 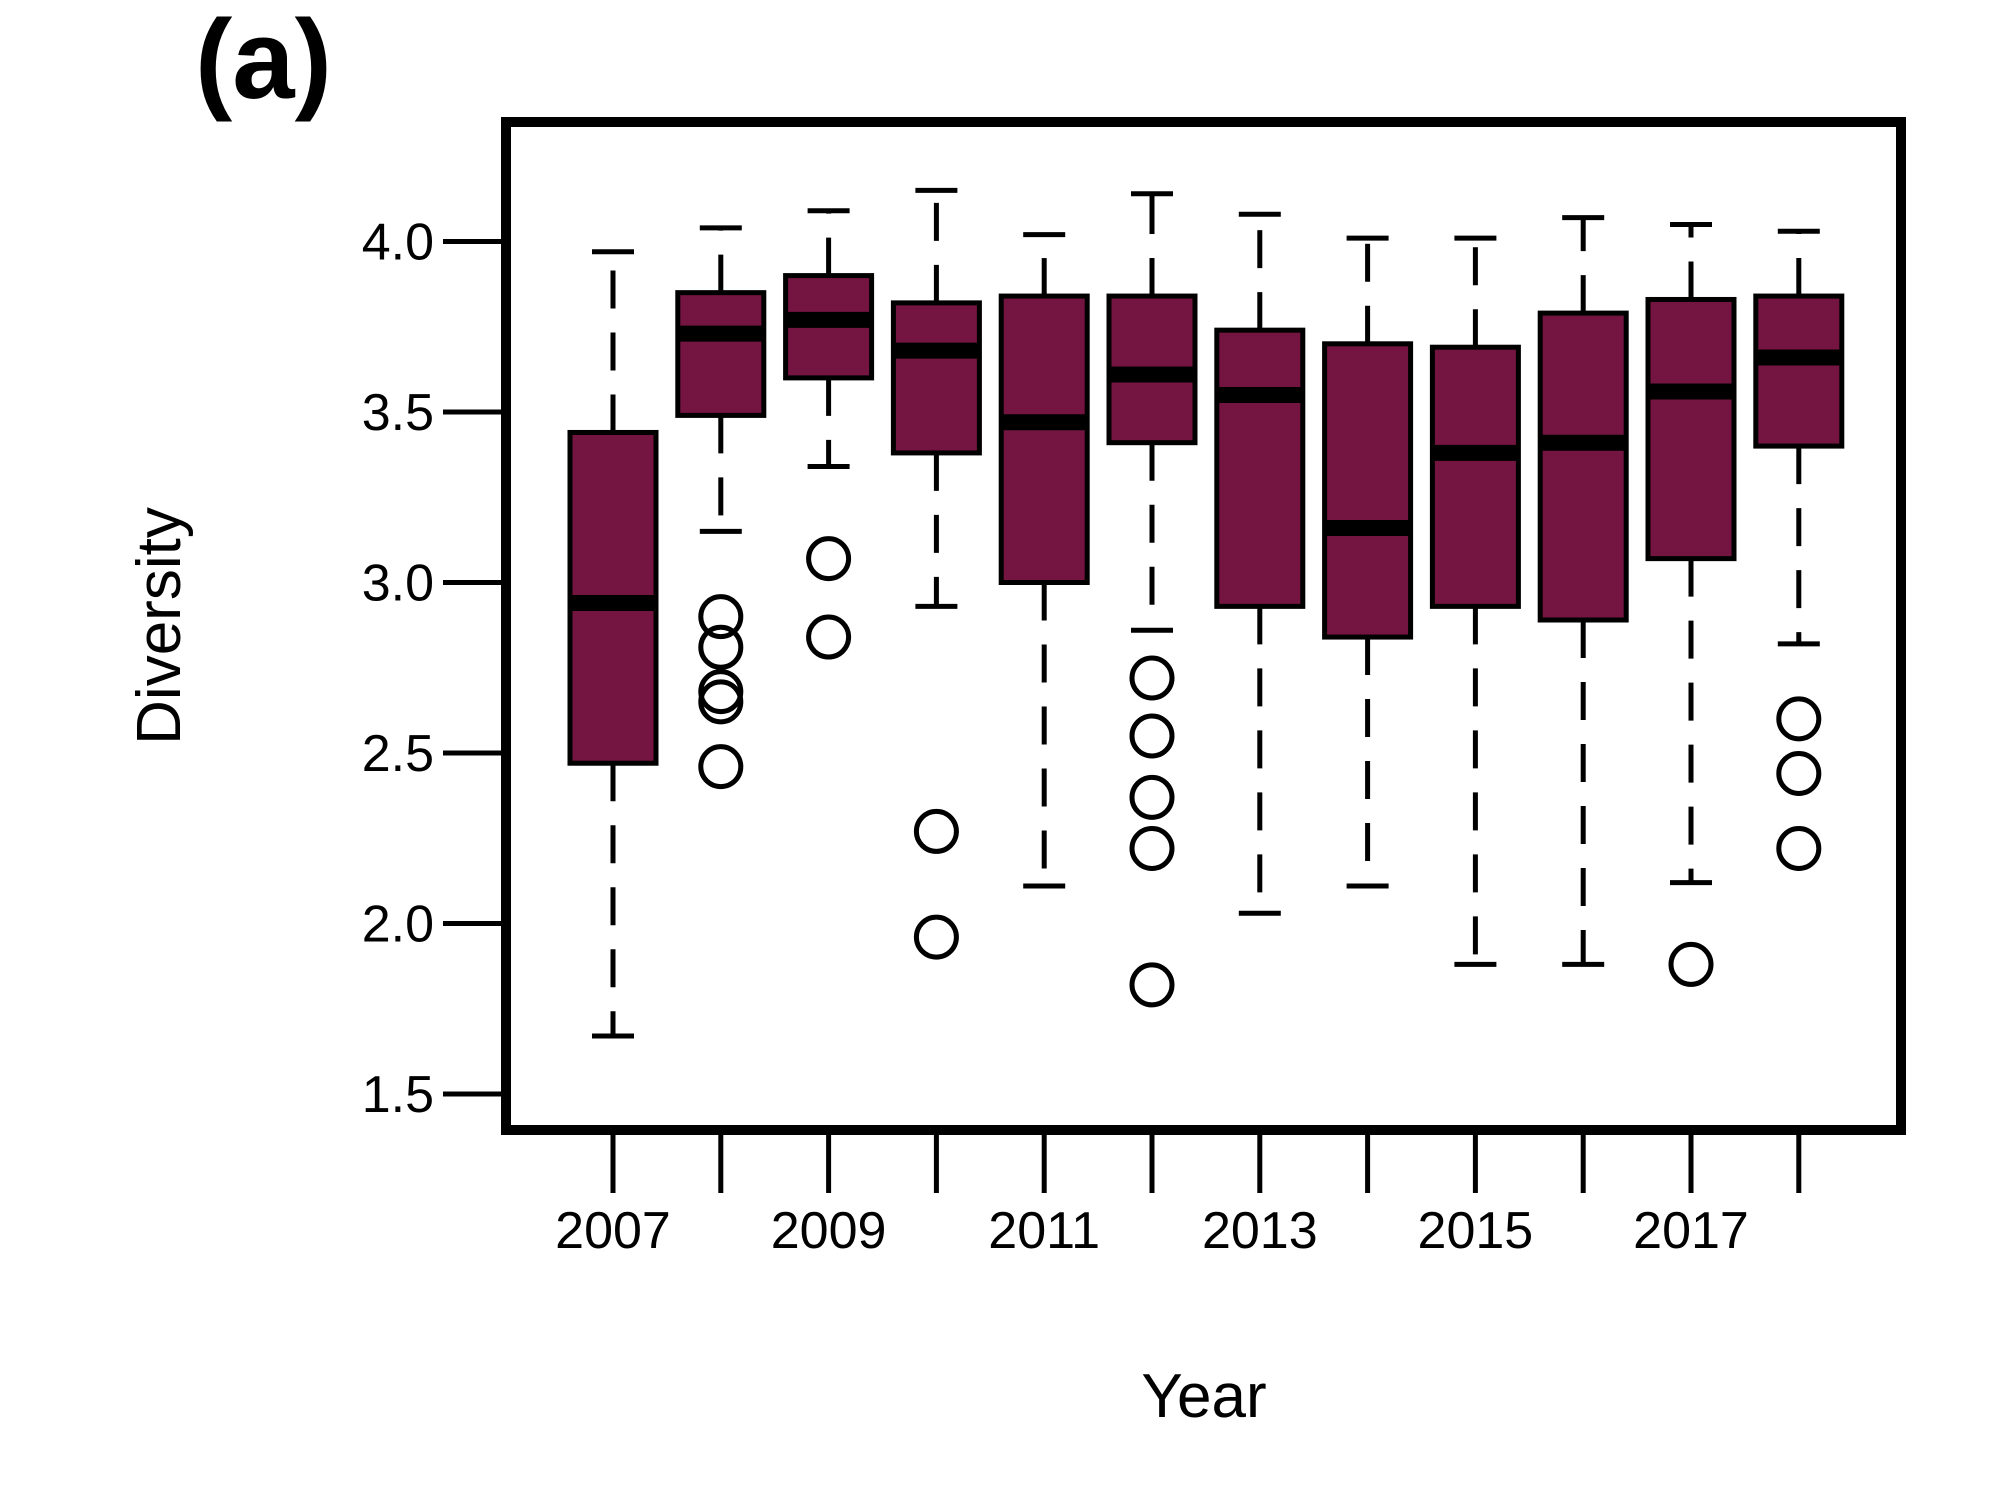 I want to click on y-tick-label: 1.5, so click(x=398, y=1095).